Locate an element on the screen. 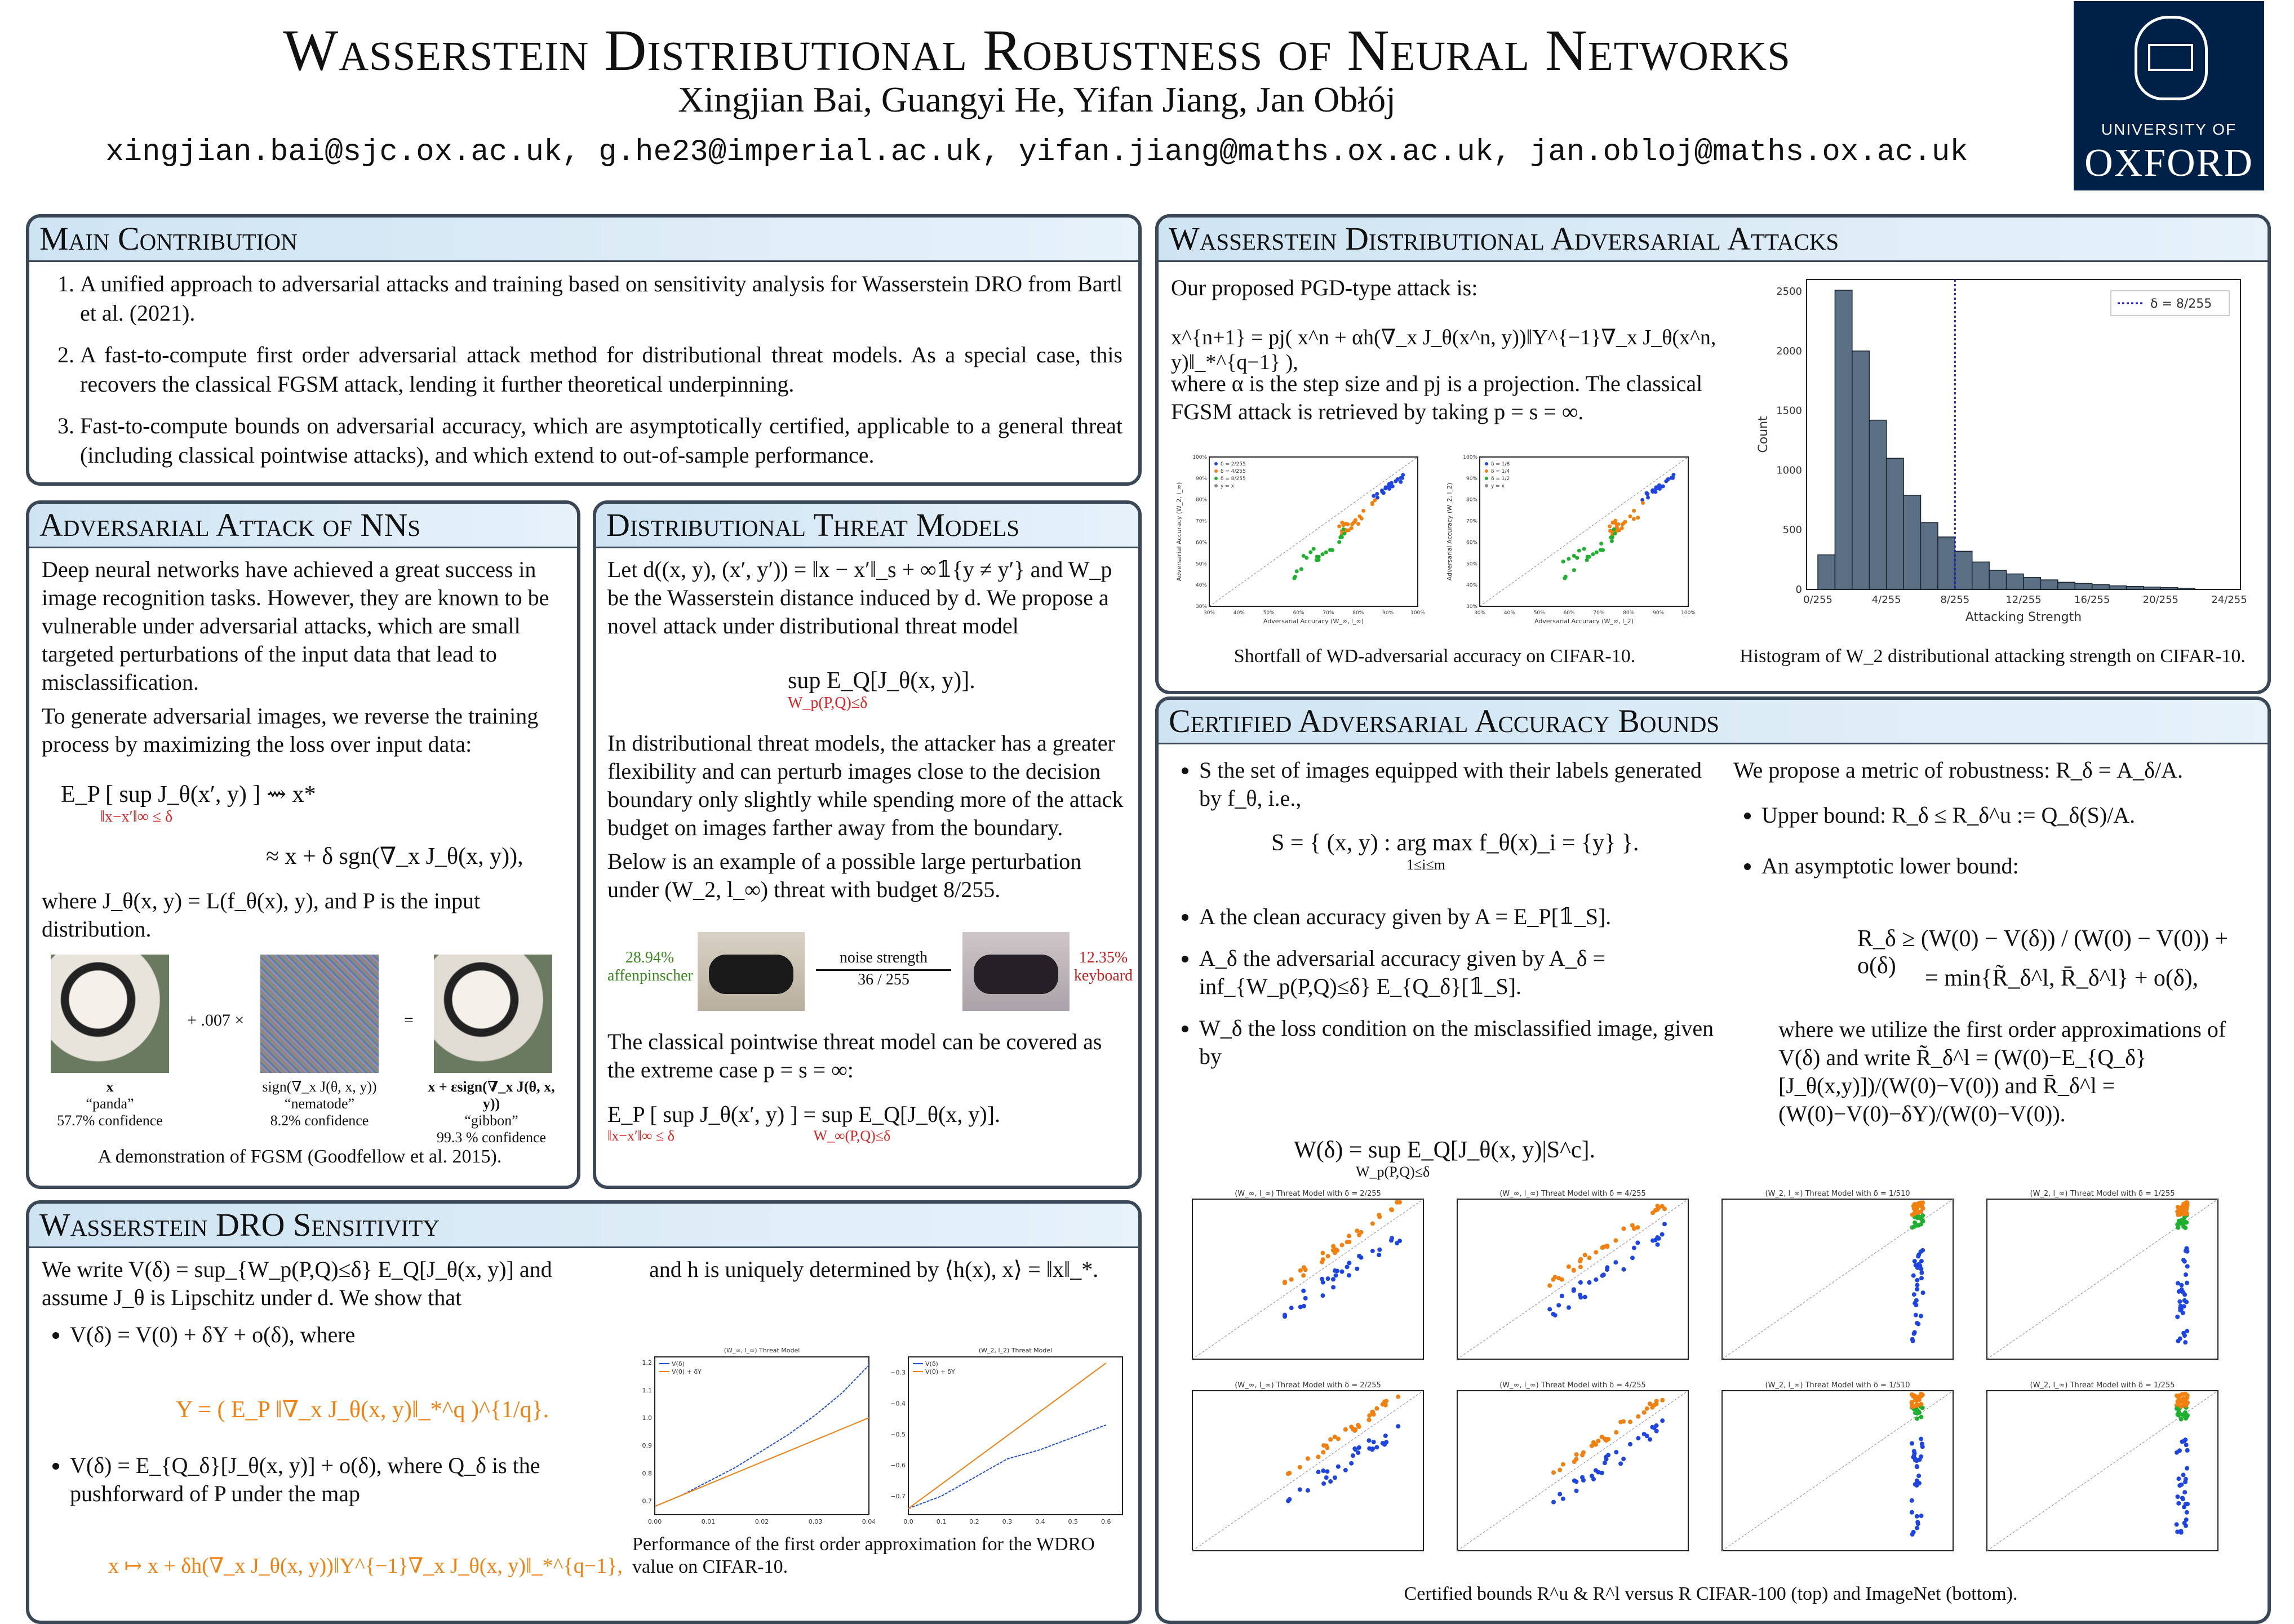  y-tick-label: 50% is located at coordinates (1202, 564).